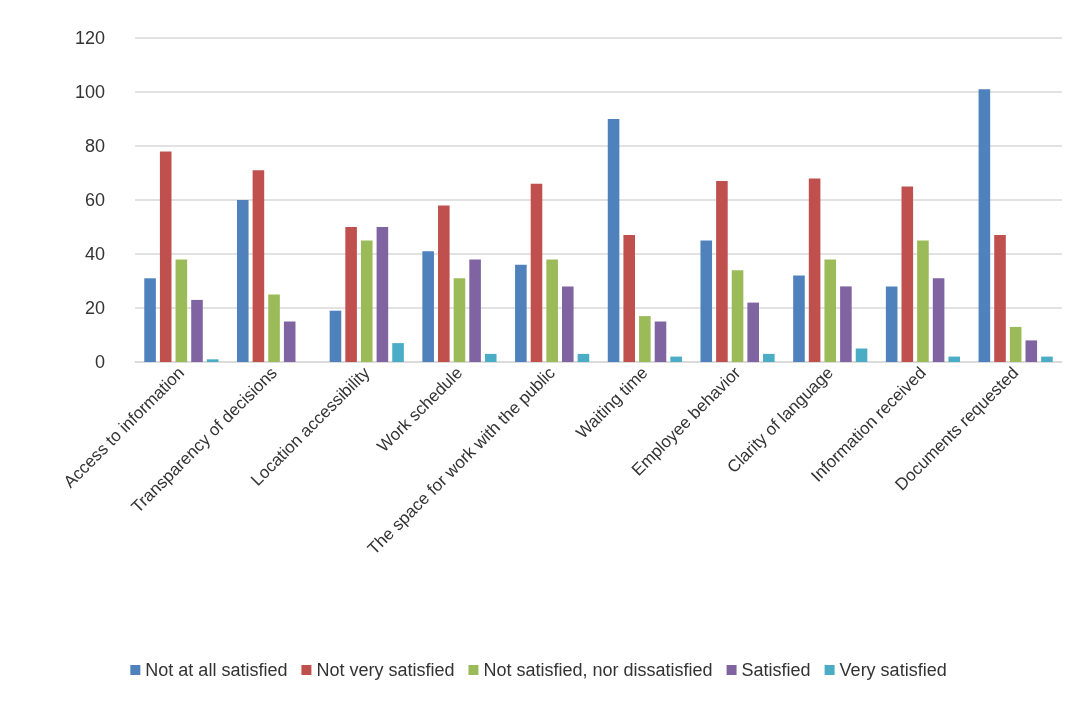  What do you see at coordinates (89, 38) in the screenshot?
I see `y-tick-label: 120` at bounding box center [89, 38].